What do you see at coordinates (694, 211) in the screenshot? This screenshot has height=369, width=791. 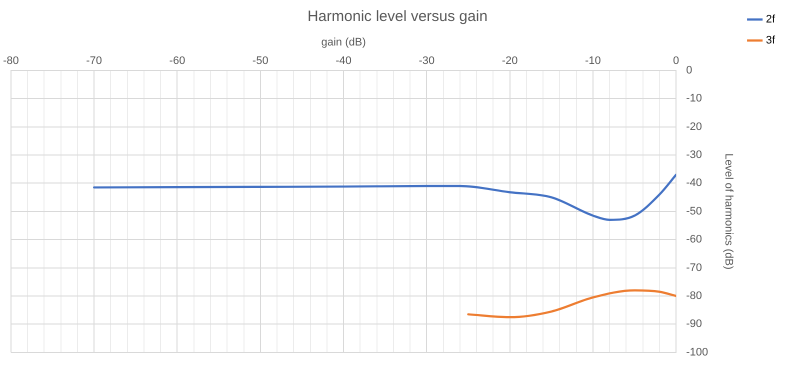 I see `y-tick-label: -50` at bounding box center [694, 211].